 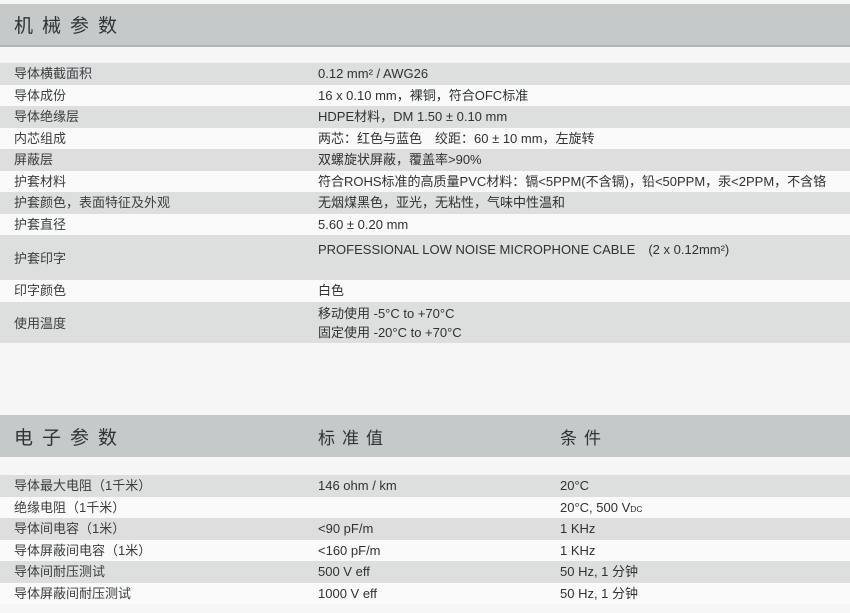 I want to click on table-row: 导体成份 16 x 0.10 mm，裸铜，符合OFC标准, so click(x=425, y=95).